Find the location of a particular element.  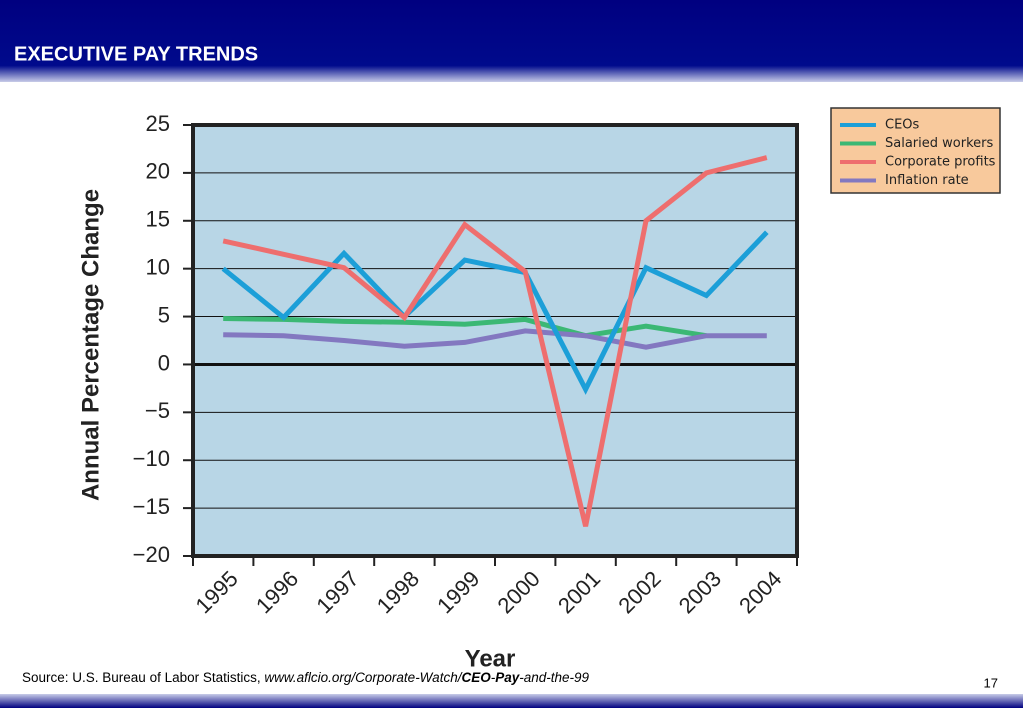

y-tick-label: −20 is located at coordinates (151, 554).